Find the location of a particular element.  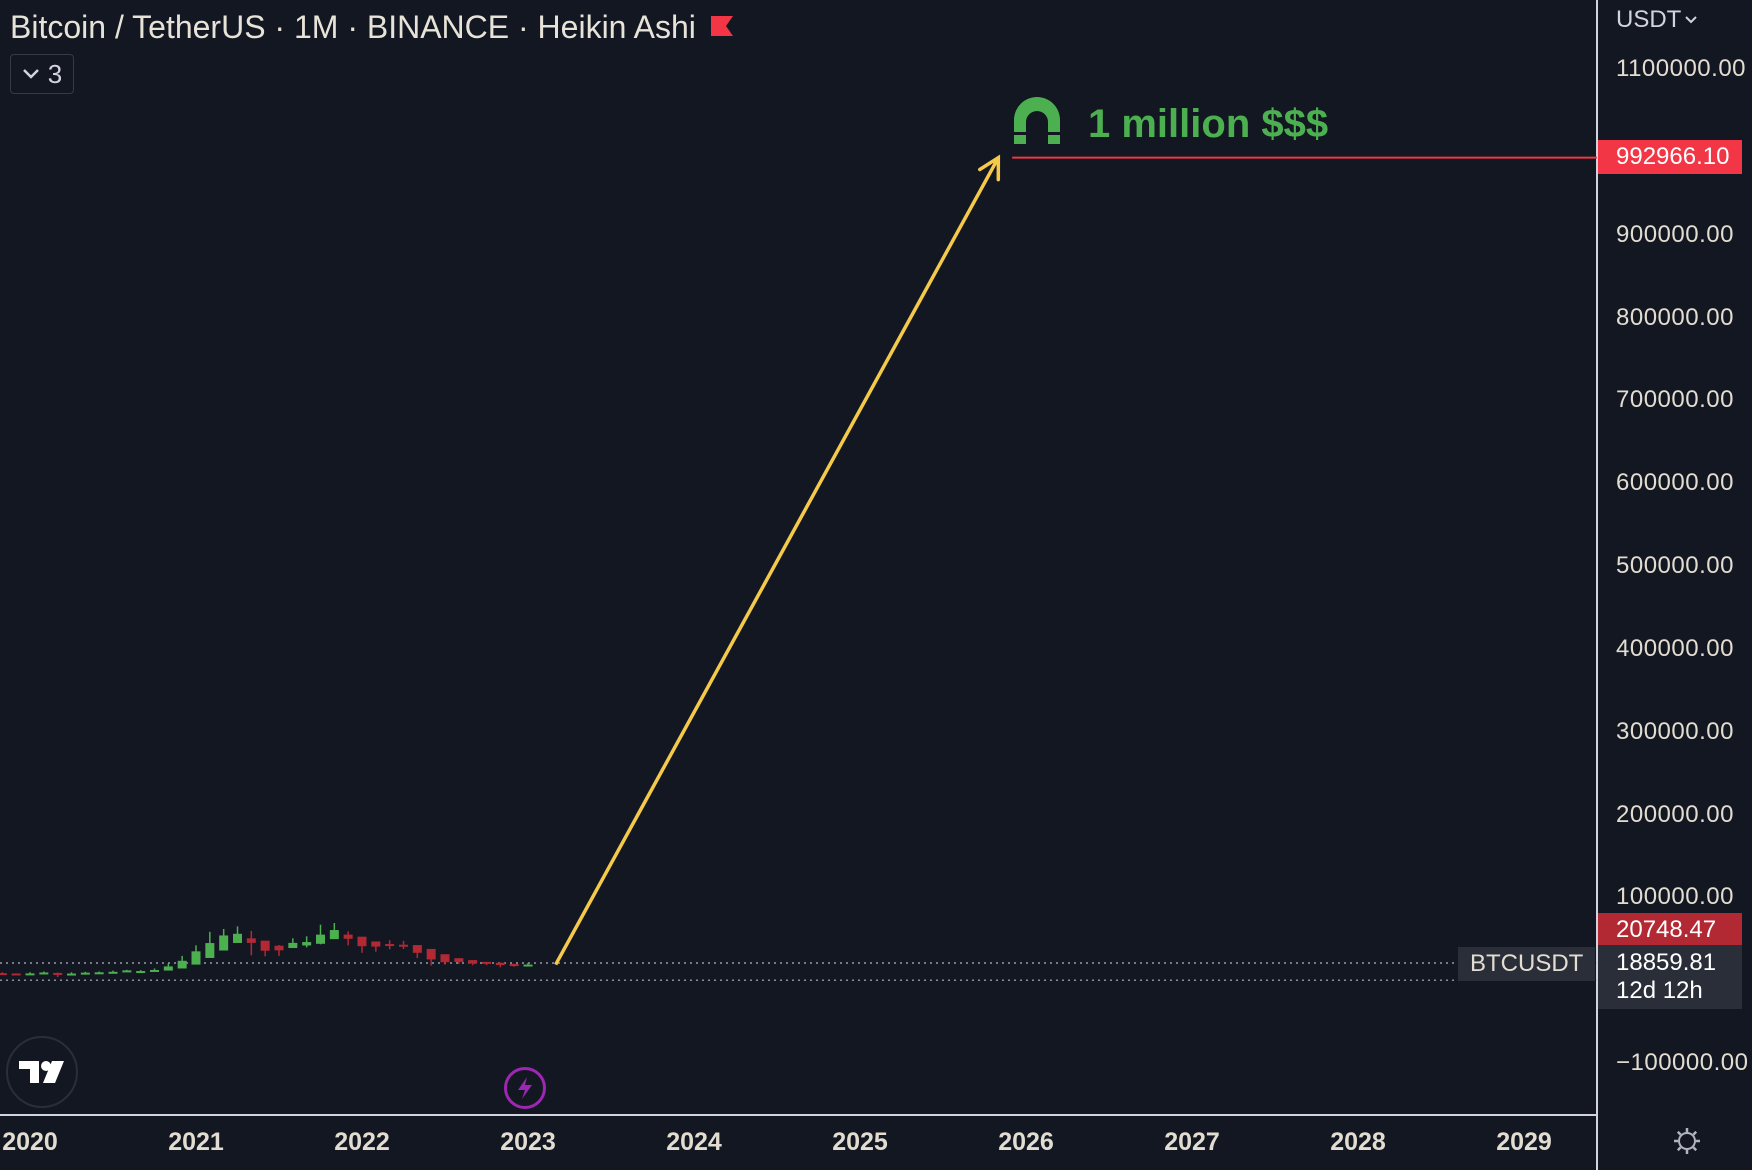

lightning-icon is located at coordinates (525, 1088).